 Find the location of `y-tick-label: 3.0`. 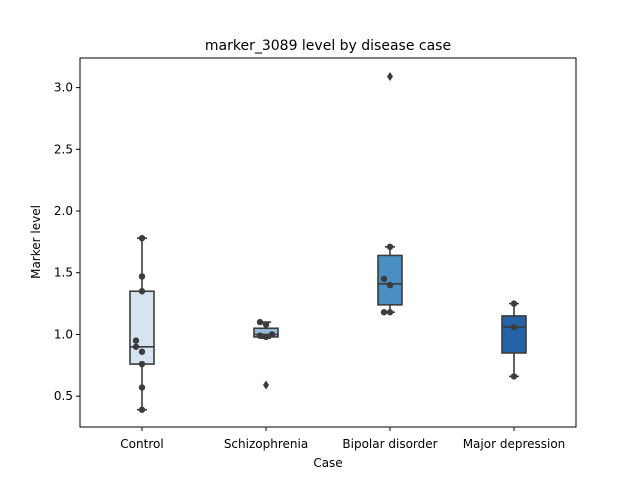

y-tick-label: 3.0 is located at coordinates (63, 88).